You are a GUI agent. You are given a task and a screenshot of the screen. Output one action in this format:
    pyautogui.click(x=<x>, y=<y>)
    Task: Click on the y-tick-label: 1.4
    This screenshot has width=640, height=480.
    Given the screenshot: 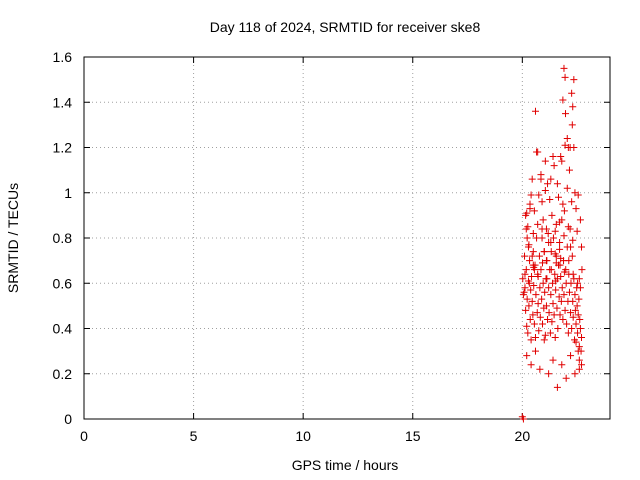 What is the action you would take?
    pyautogui.click(x=63, y=102)
    